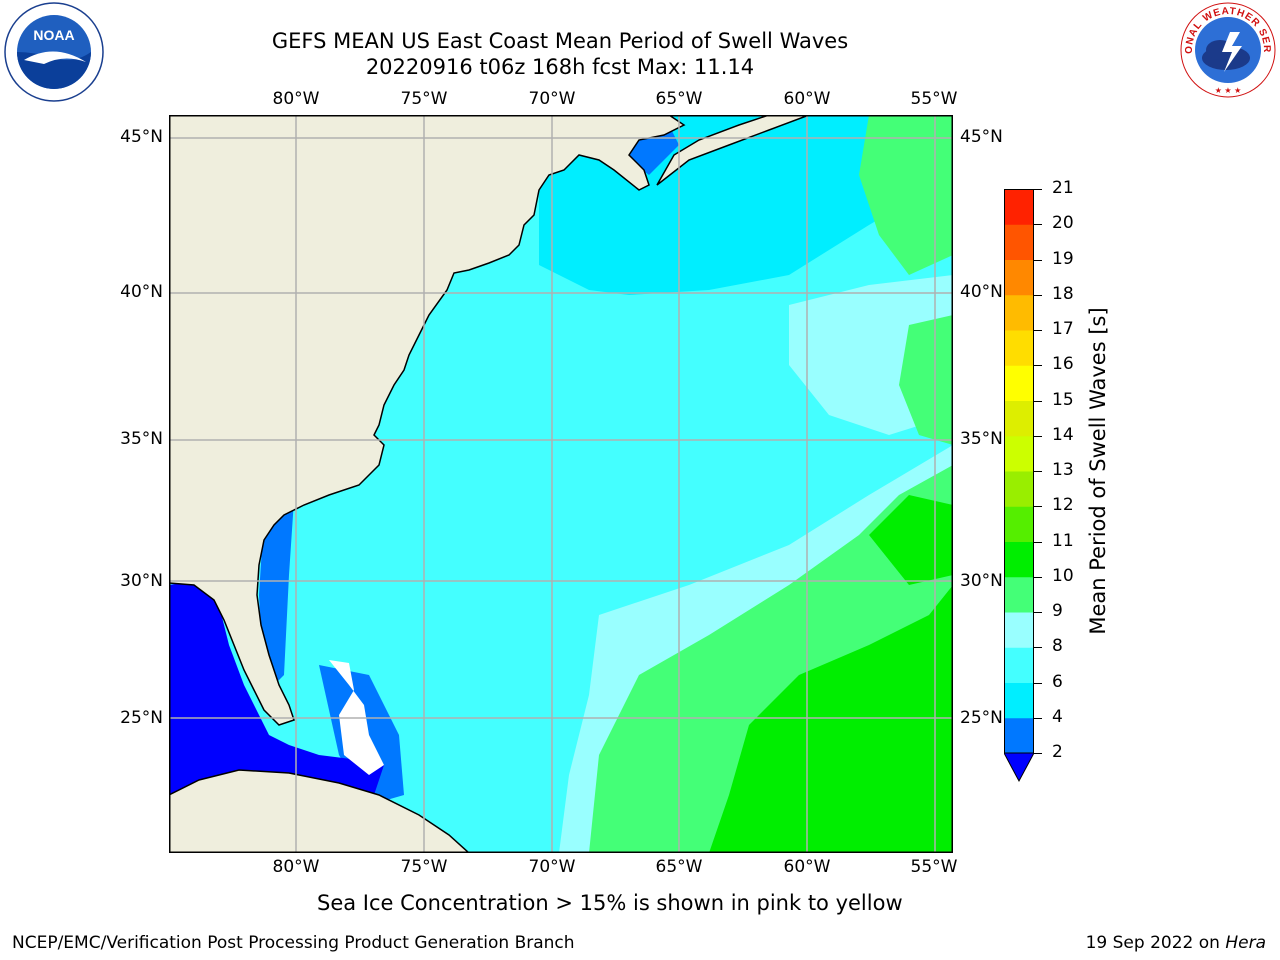 The image size is (1280, 960). I want to click on lat-label-left: 40°N, so click(141, 292).